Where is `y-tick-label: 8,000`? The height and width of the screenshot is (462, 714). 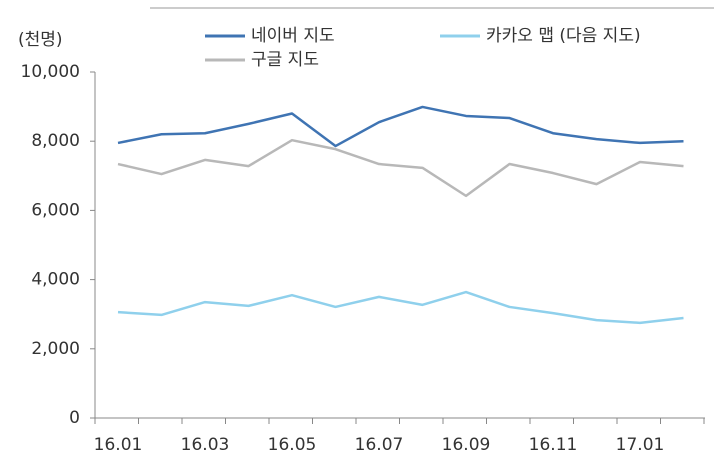
y-tick-label: 8,000 is located at coordinates (55, 141).